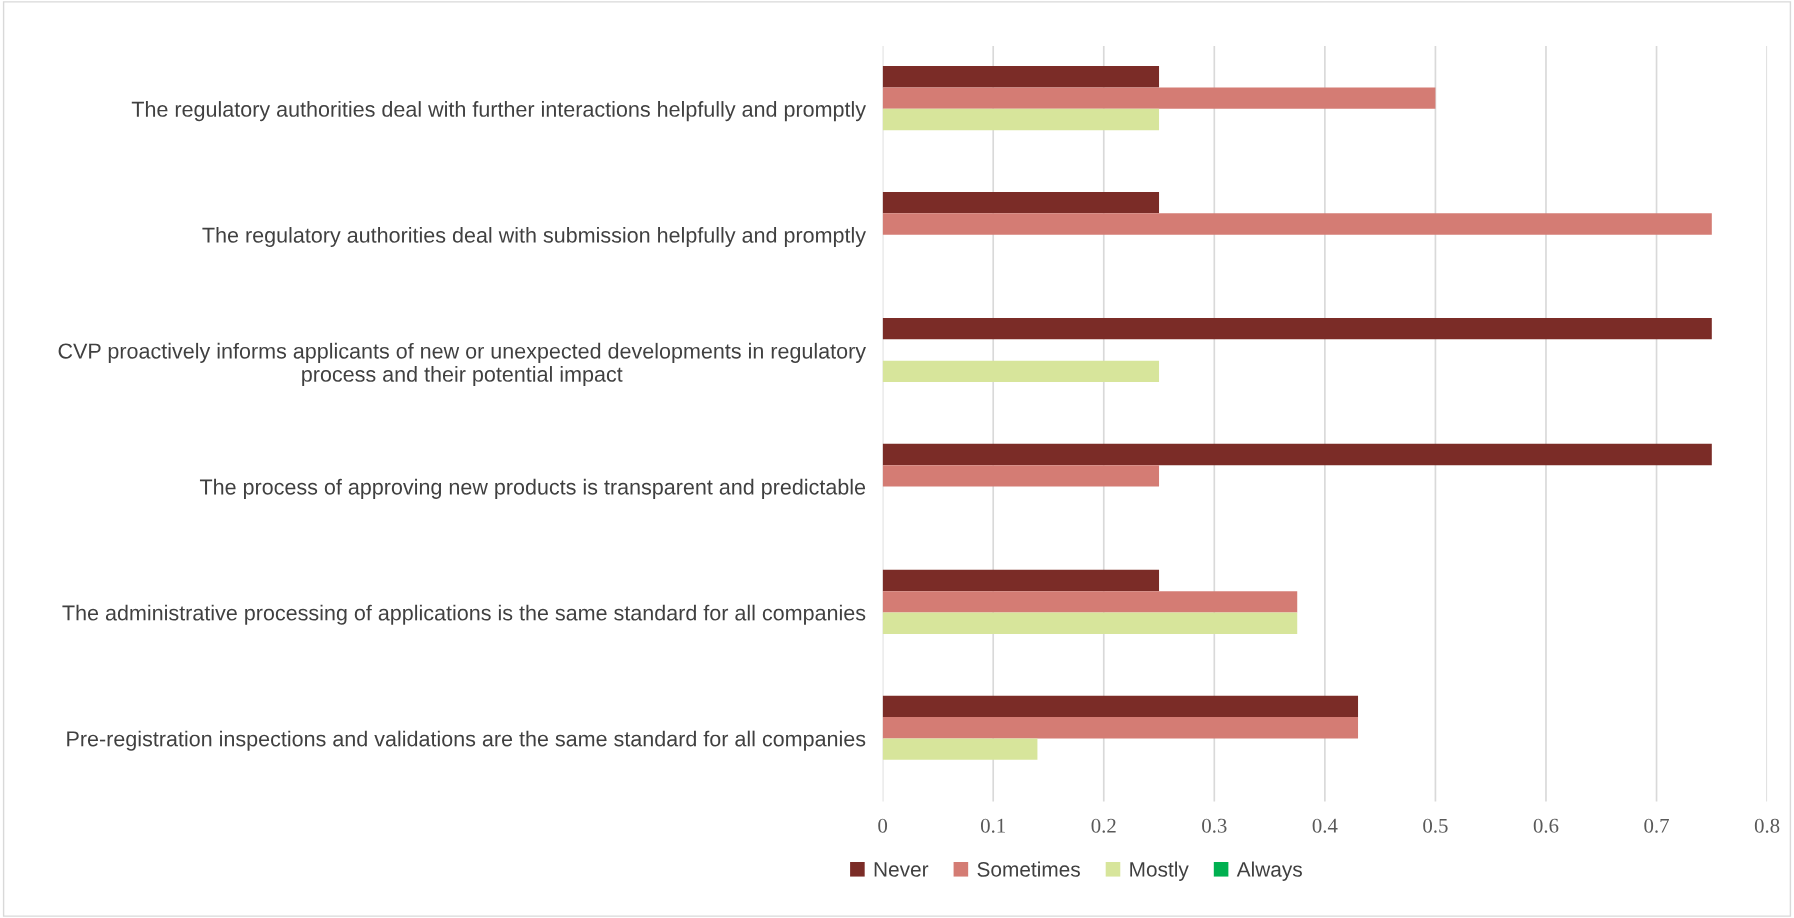  I want to click on x-tick-label: 0.6, so click(1546, 825).